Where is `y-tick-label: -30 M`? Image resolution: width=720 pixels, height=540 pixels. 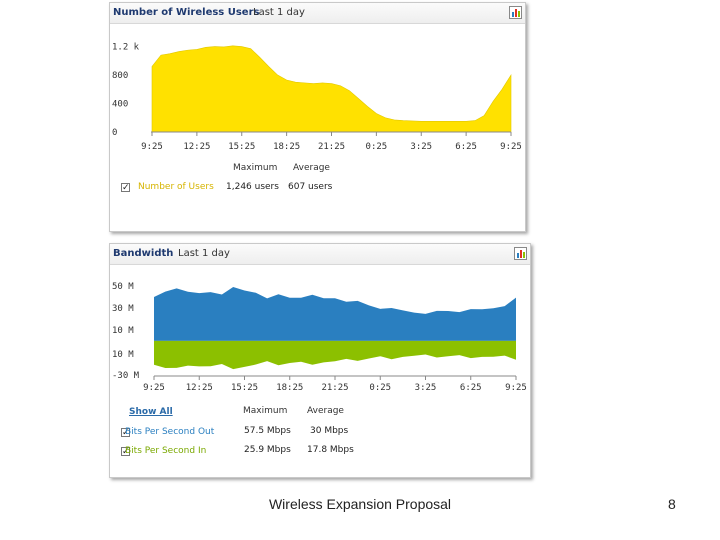
y-tick-label: -30 M is located at coordinates (126, 376).